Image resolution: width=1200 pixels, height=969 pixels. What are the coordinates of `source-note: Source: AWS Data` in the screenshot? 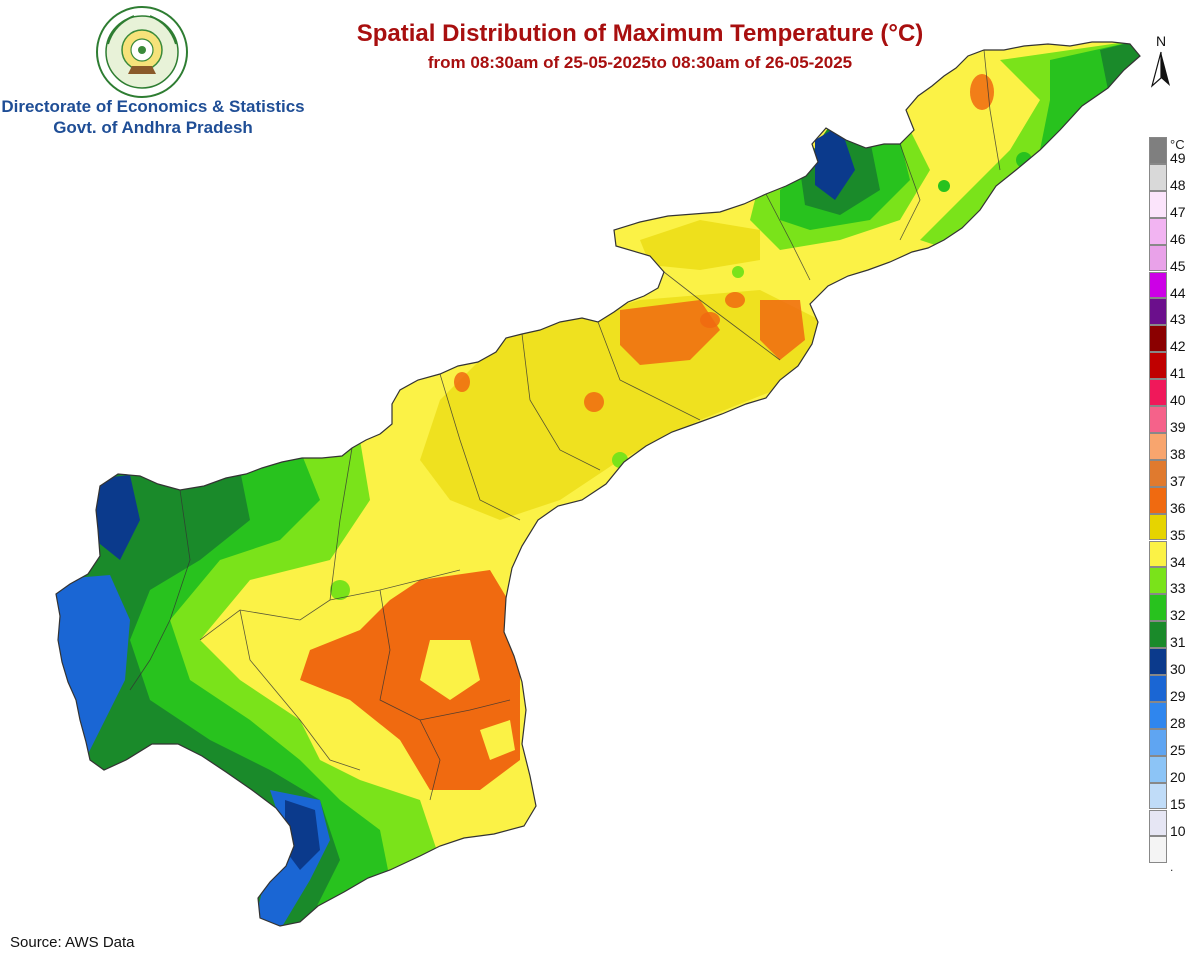 It's located at (72, 942).